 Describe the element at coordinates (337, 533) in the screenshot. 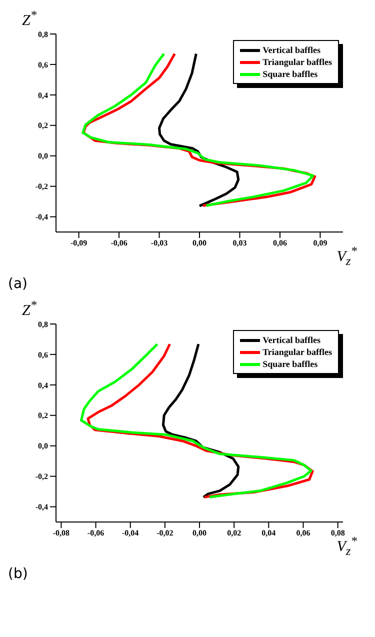

I see `x-tick-label: 0,08` at that location.